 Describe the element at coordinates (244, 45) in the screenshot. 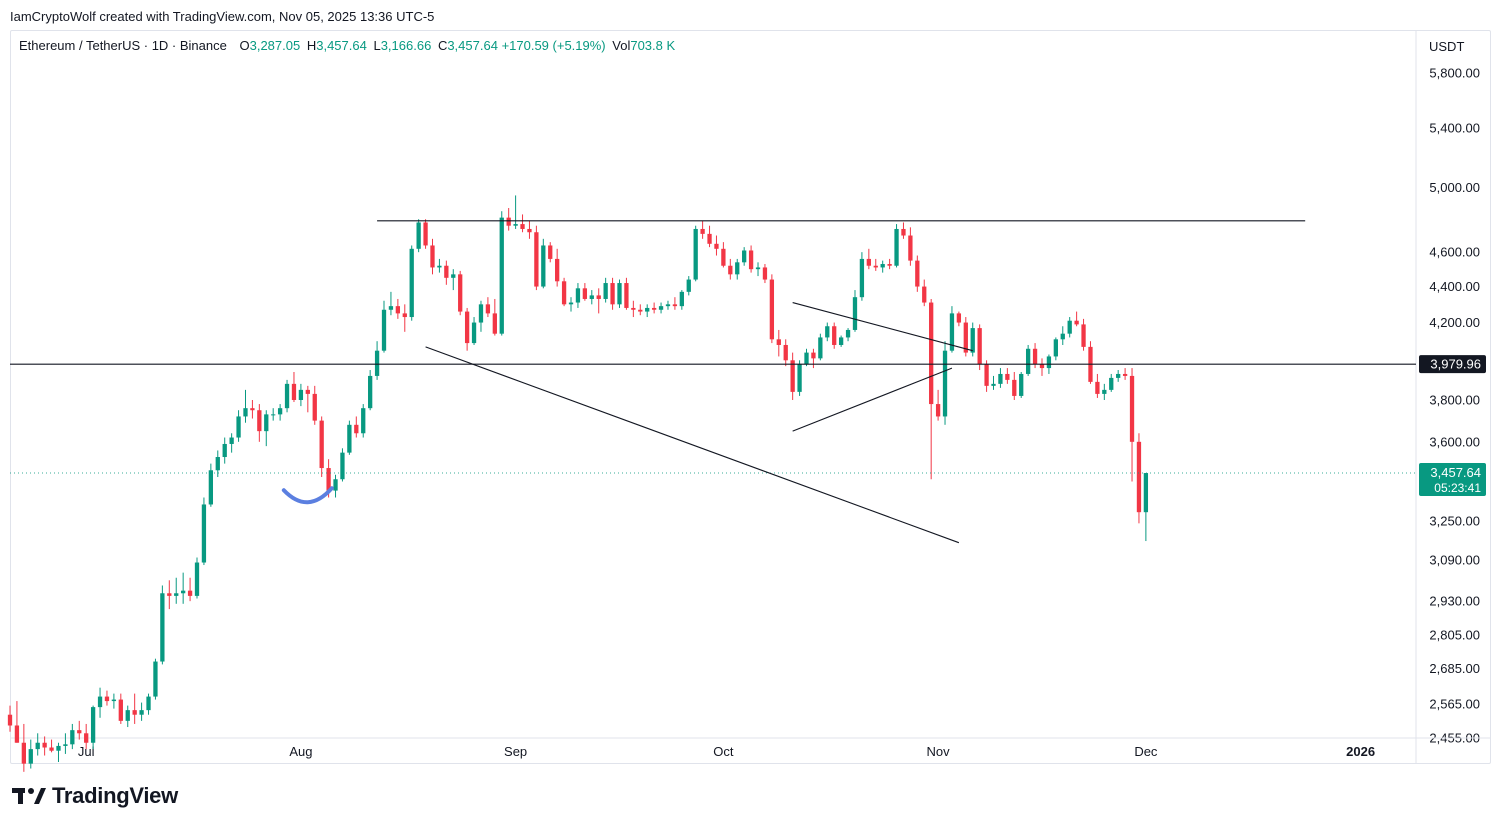

I see `open-label: O` at that location.